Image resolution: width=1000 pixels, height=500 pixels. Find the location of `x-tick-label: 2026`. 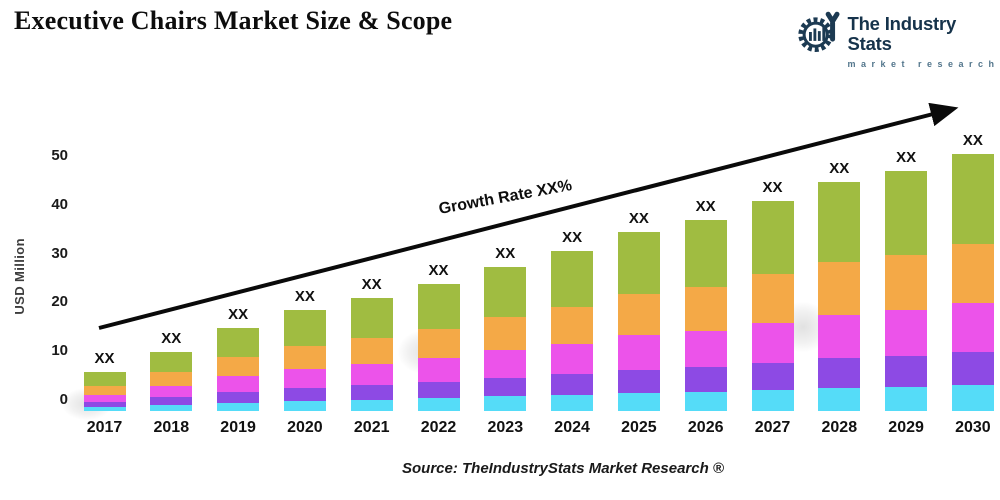

x-tick-label: 2026 is located at coordinates (705, 427).